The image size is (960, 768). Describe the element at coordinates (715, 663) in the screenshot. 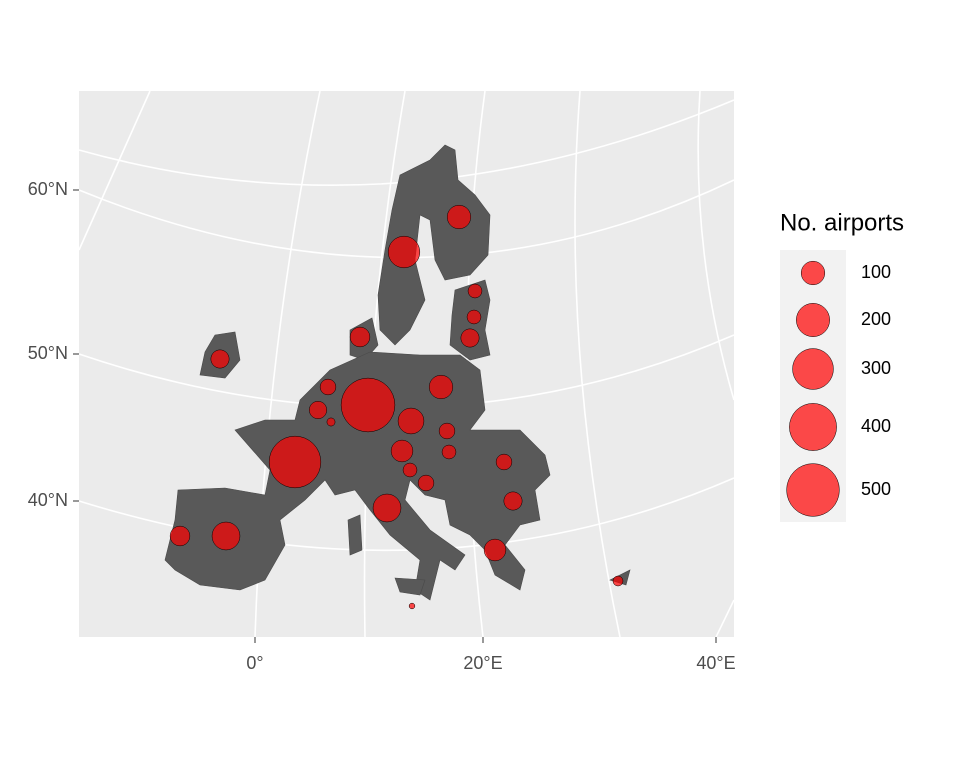

I see `x-axis-label: 40°E` at that location.